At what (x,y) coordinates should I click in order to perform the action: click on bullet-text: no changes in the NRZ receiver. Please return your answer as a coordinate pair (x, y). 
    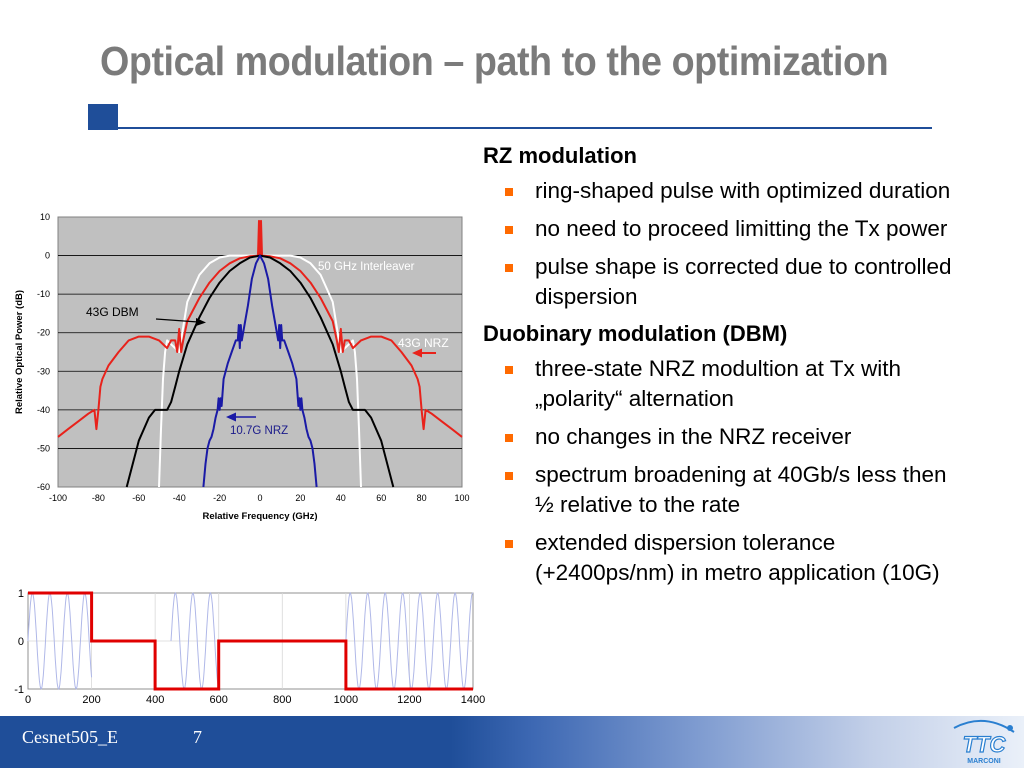
    Looking at the image, I should click on (693, 436).